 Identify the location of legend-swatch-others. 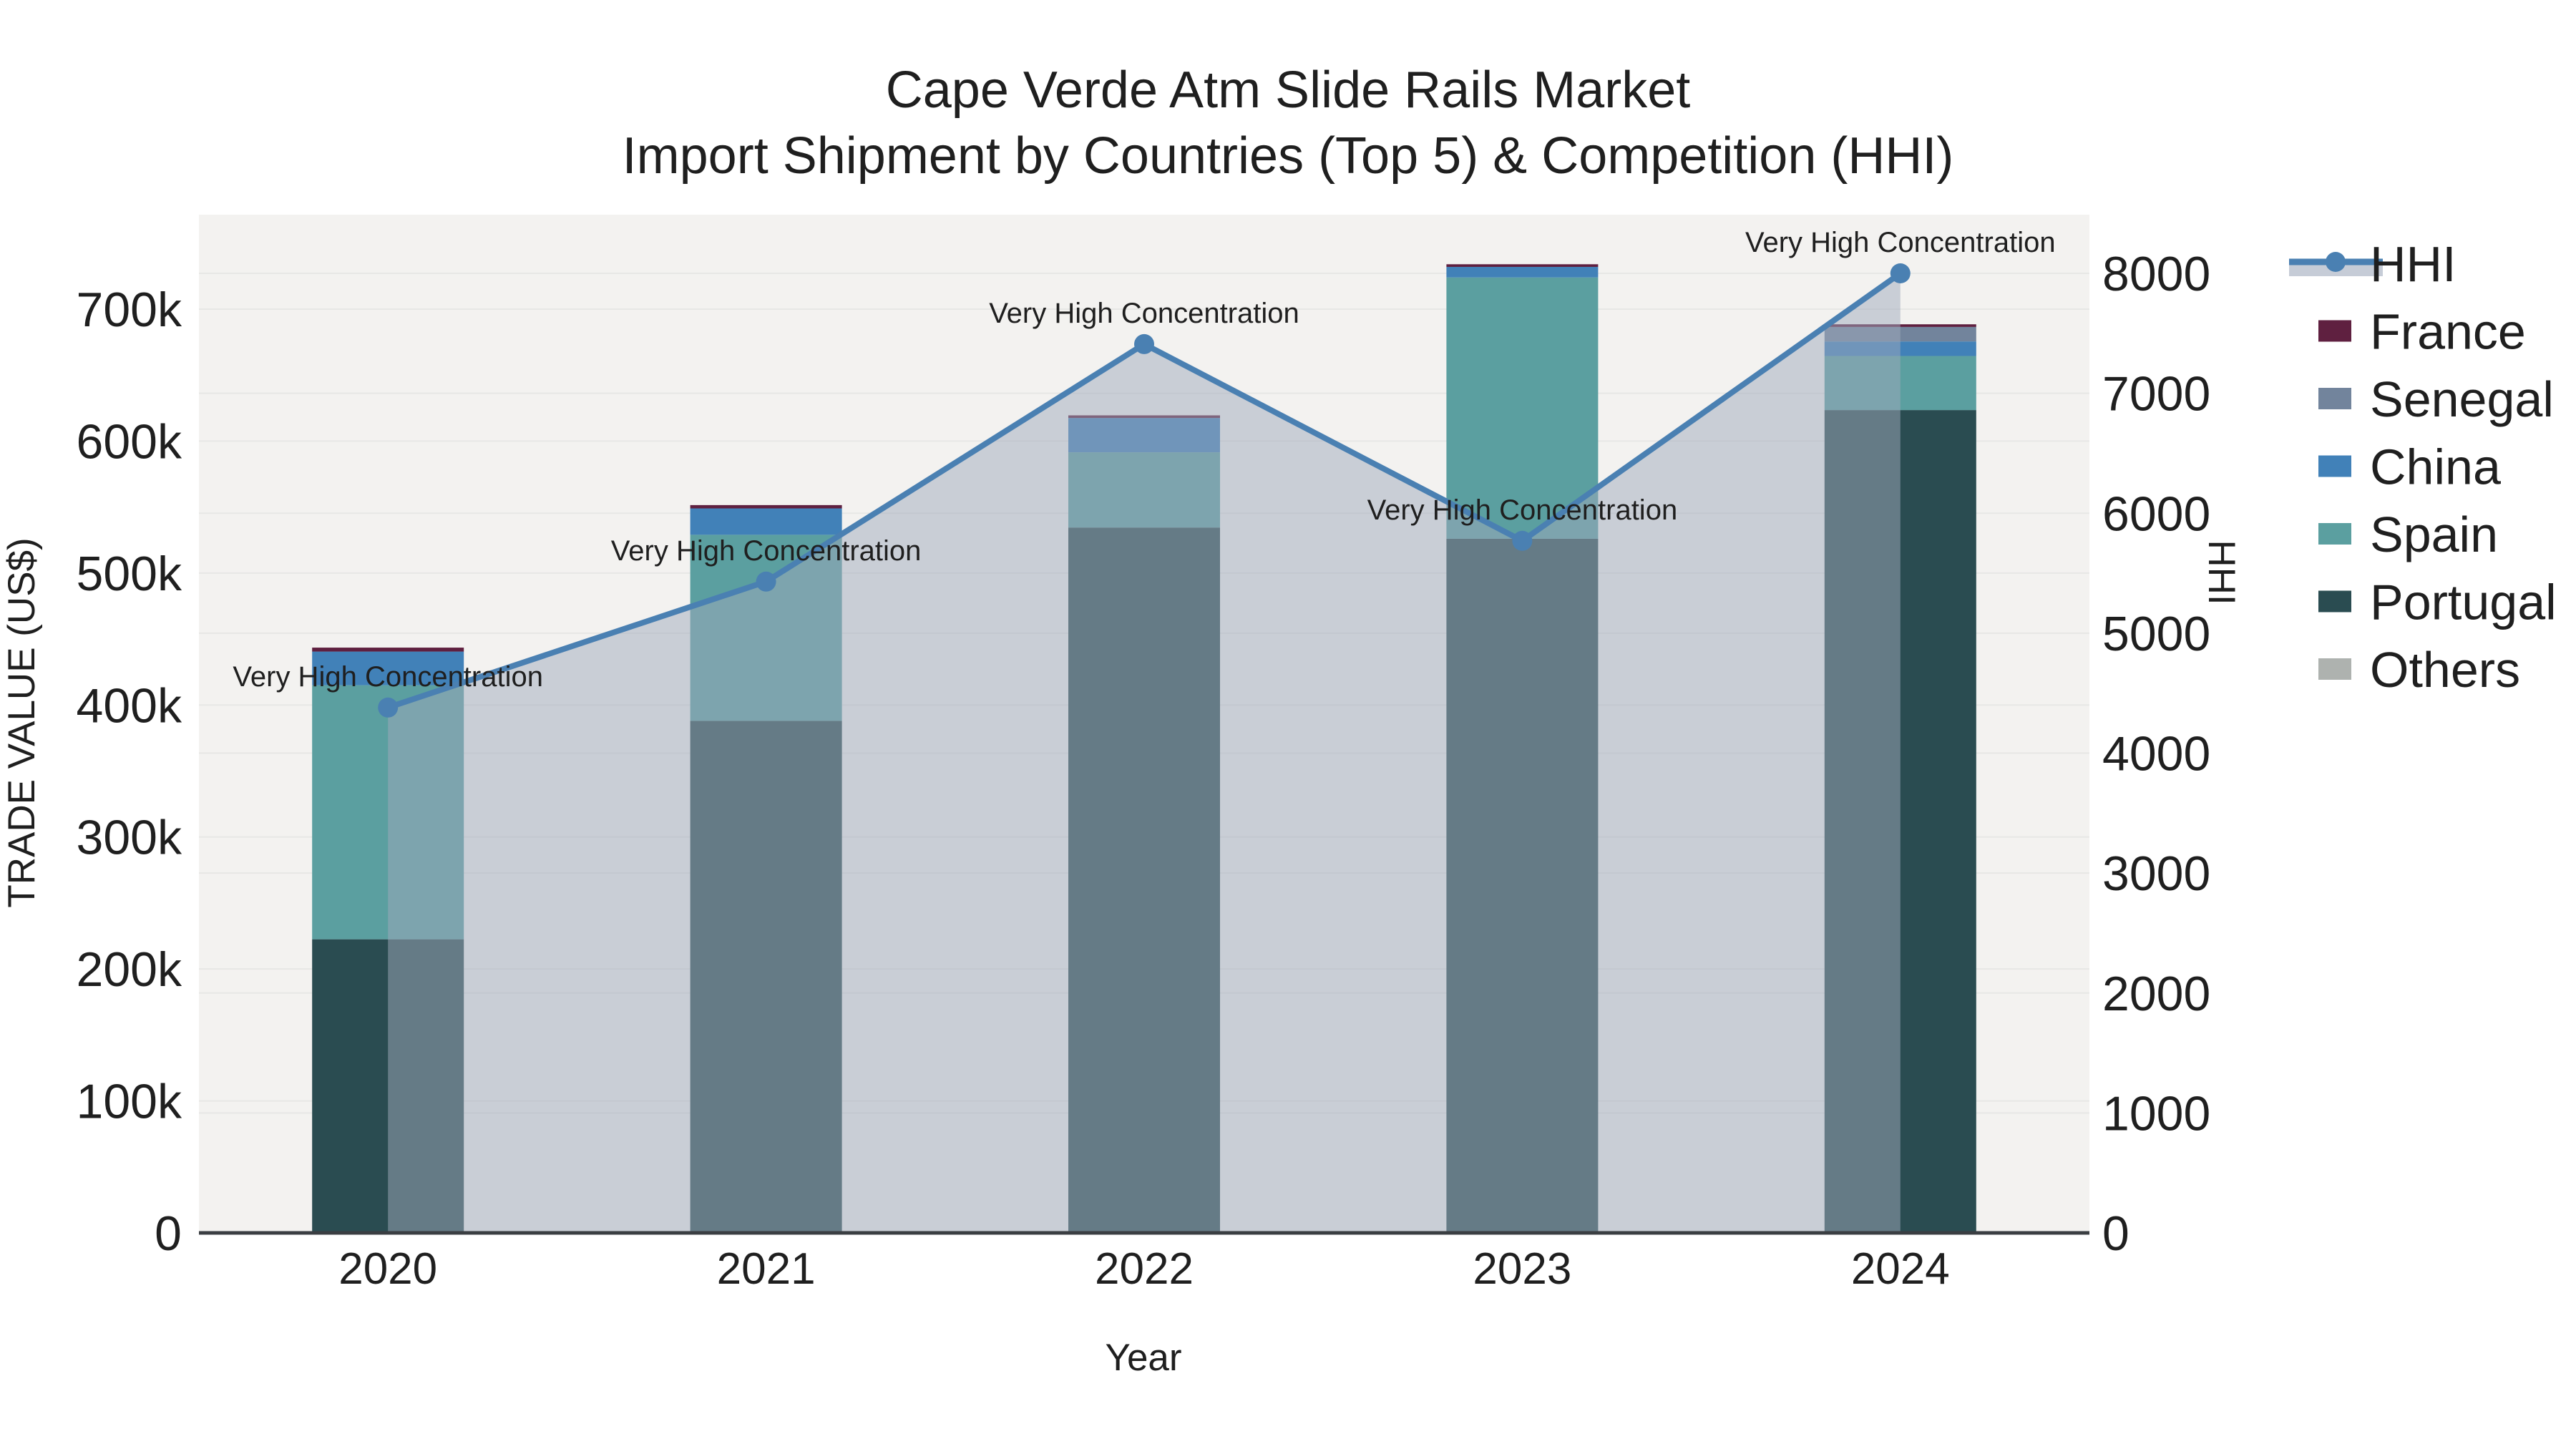
(2334, 669).